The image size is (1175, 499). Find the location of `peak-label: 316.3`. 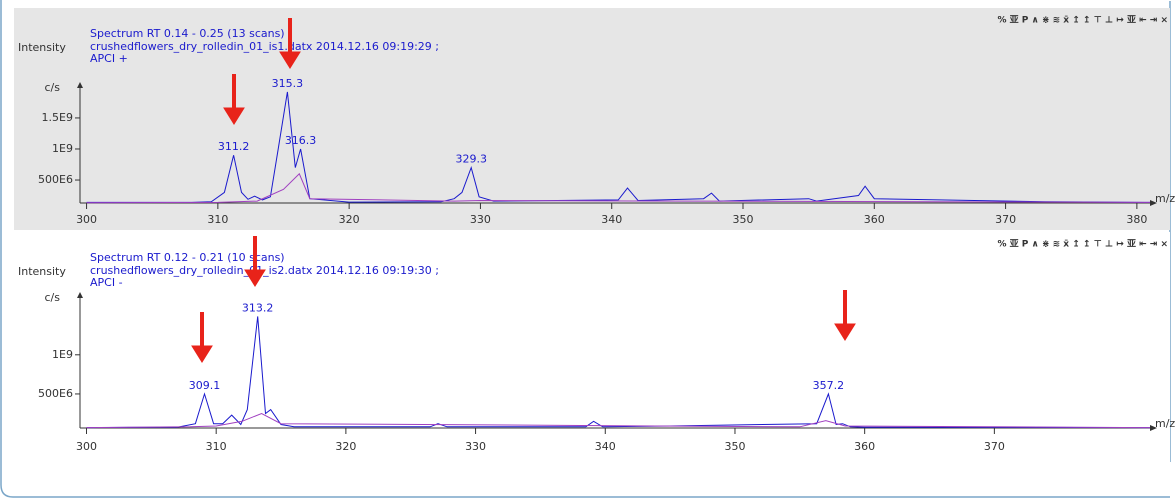

peak-label: 316.3 is located at coordinates (301, 140).